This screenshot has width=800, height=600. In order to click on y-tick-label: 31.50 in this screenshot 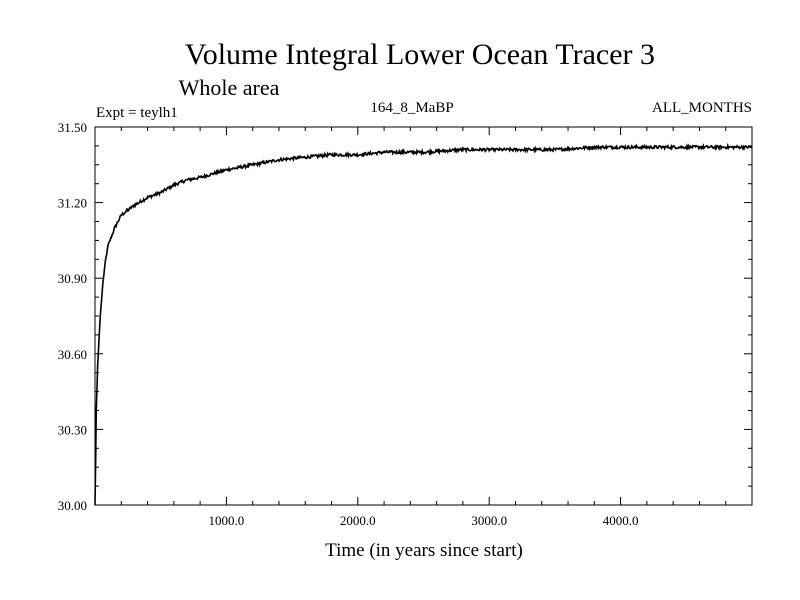, I will do `click(72, 127)`.